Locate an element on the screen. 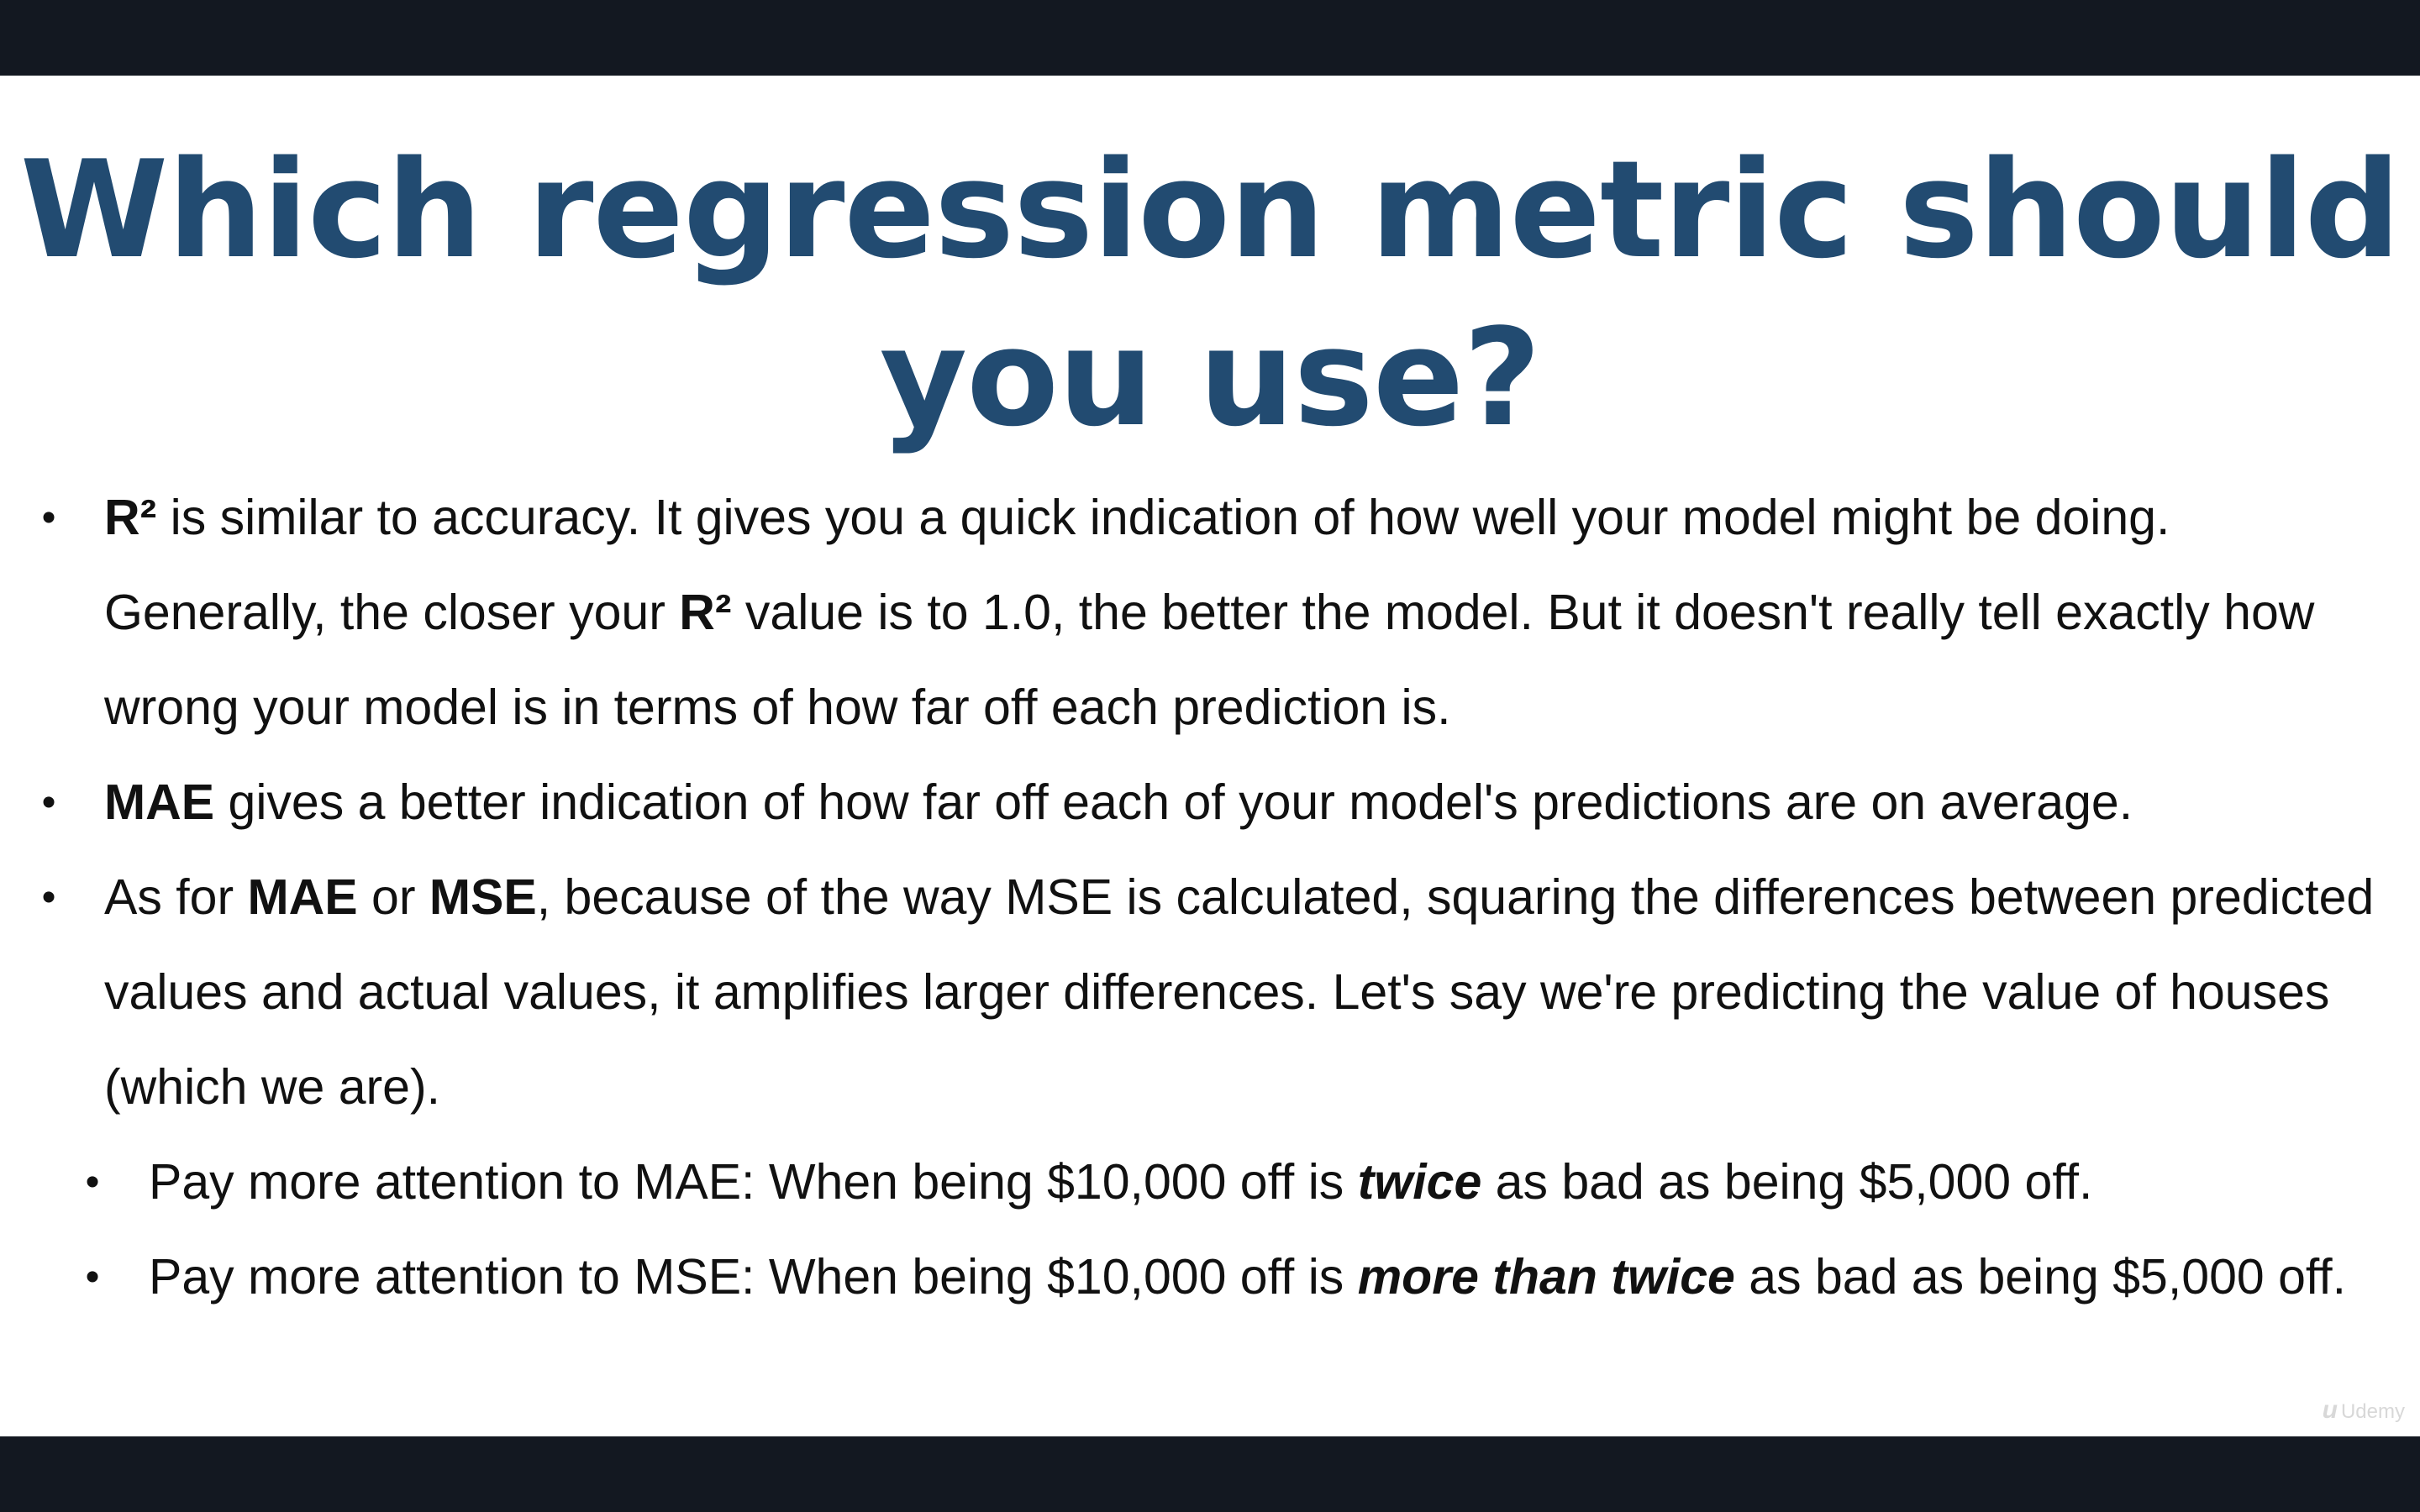 The image size is (2420, 1512). sub-bullet-mse-emphasis: more than twice is located at coordinates (1546, 1277).